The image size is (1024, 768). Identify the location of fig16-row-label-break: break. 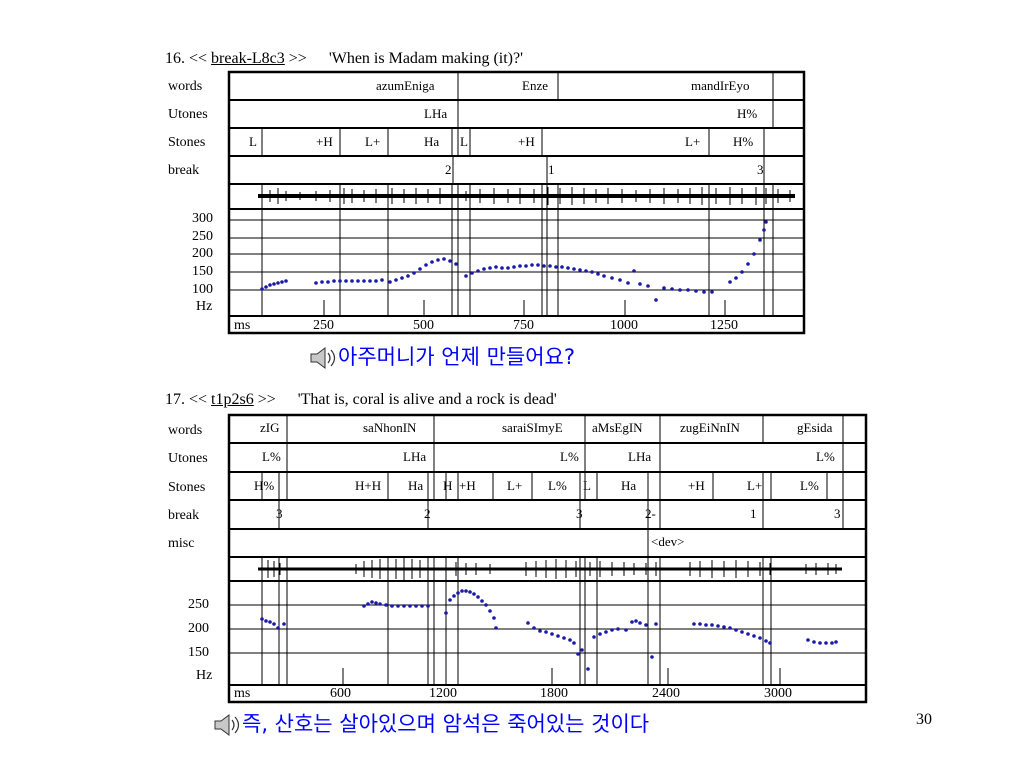
(184, 170).